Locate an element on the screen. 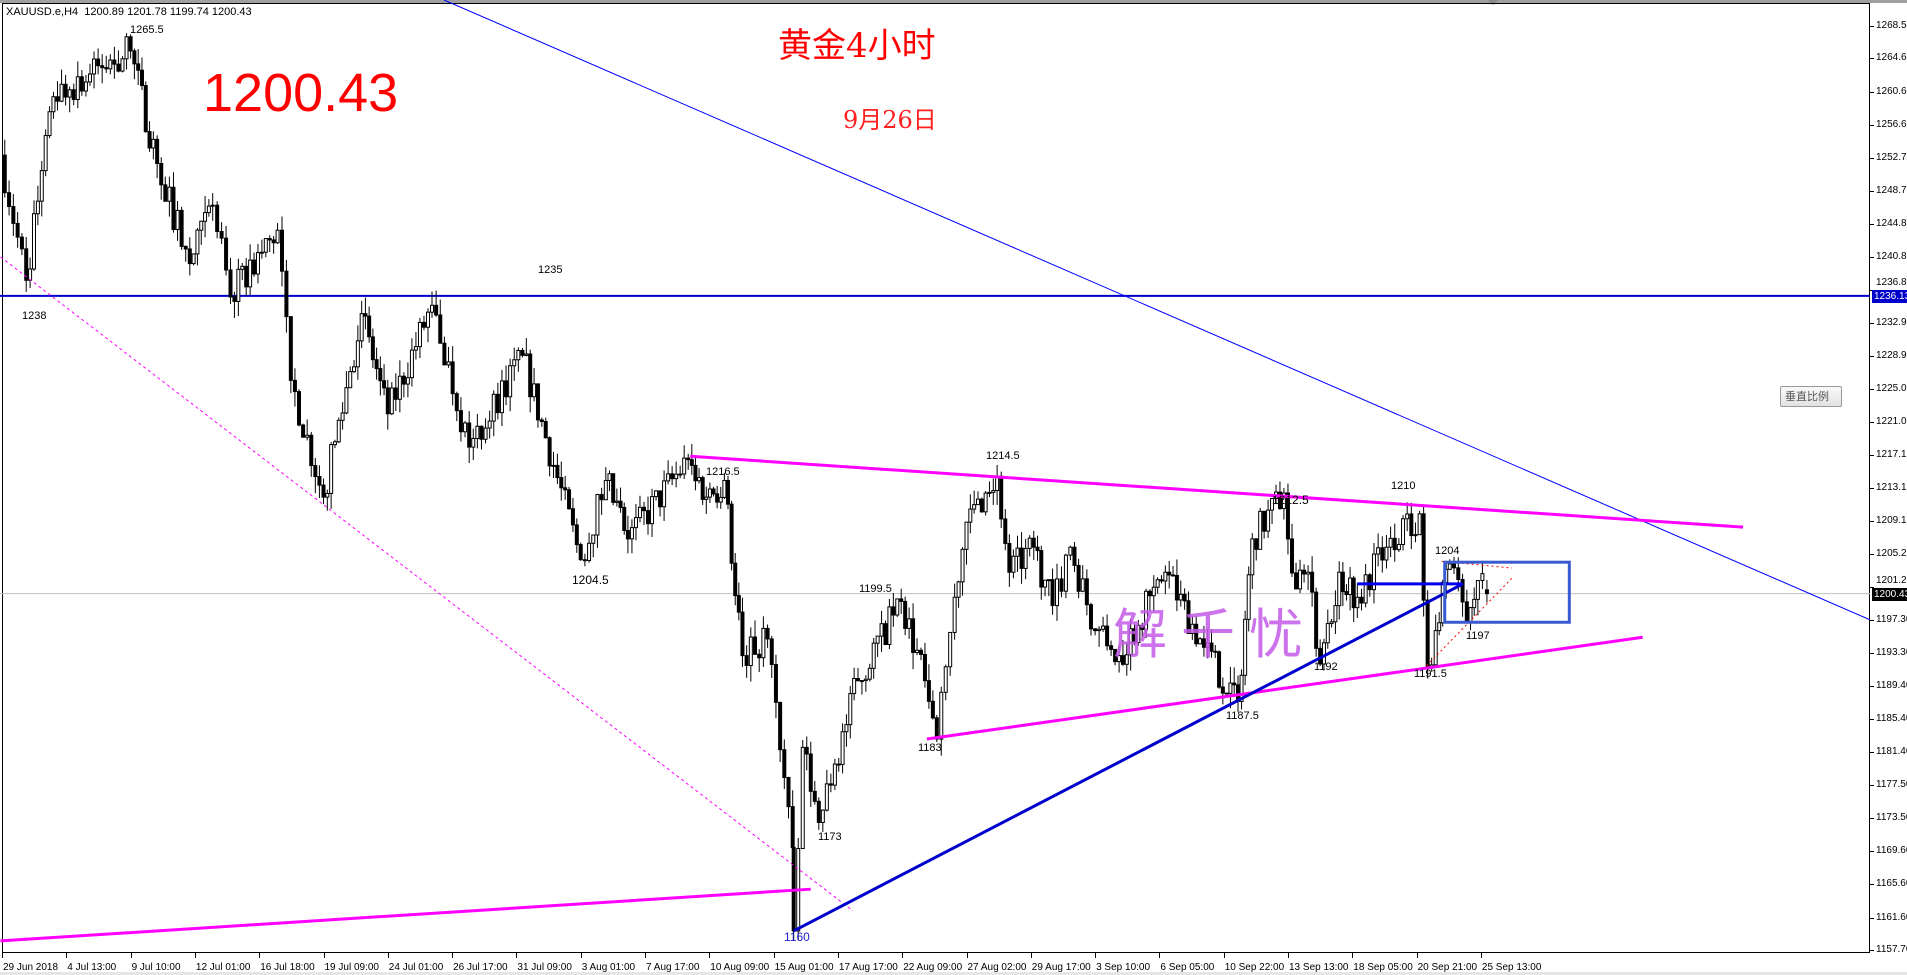 This screenshot has width=1907, height=975. vertical-scale-button: 垂直比例 is located at coordinates (1811, 396).